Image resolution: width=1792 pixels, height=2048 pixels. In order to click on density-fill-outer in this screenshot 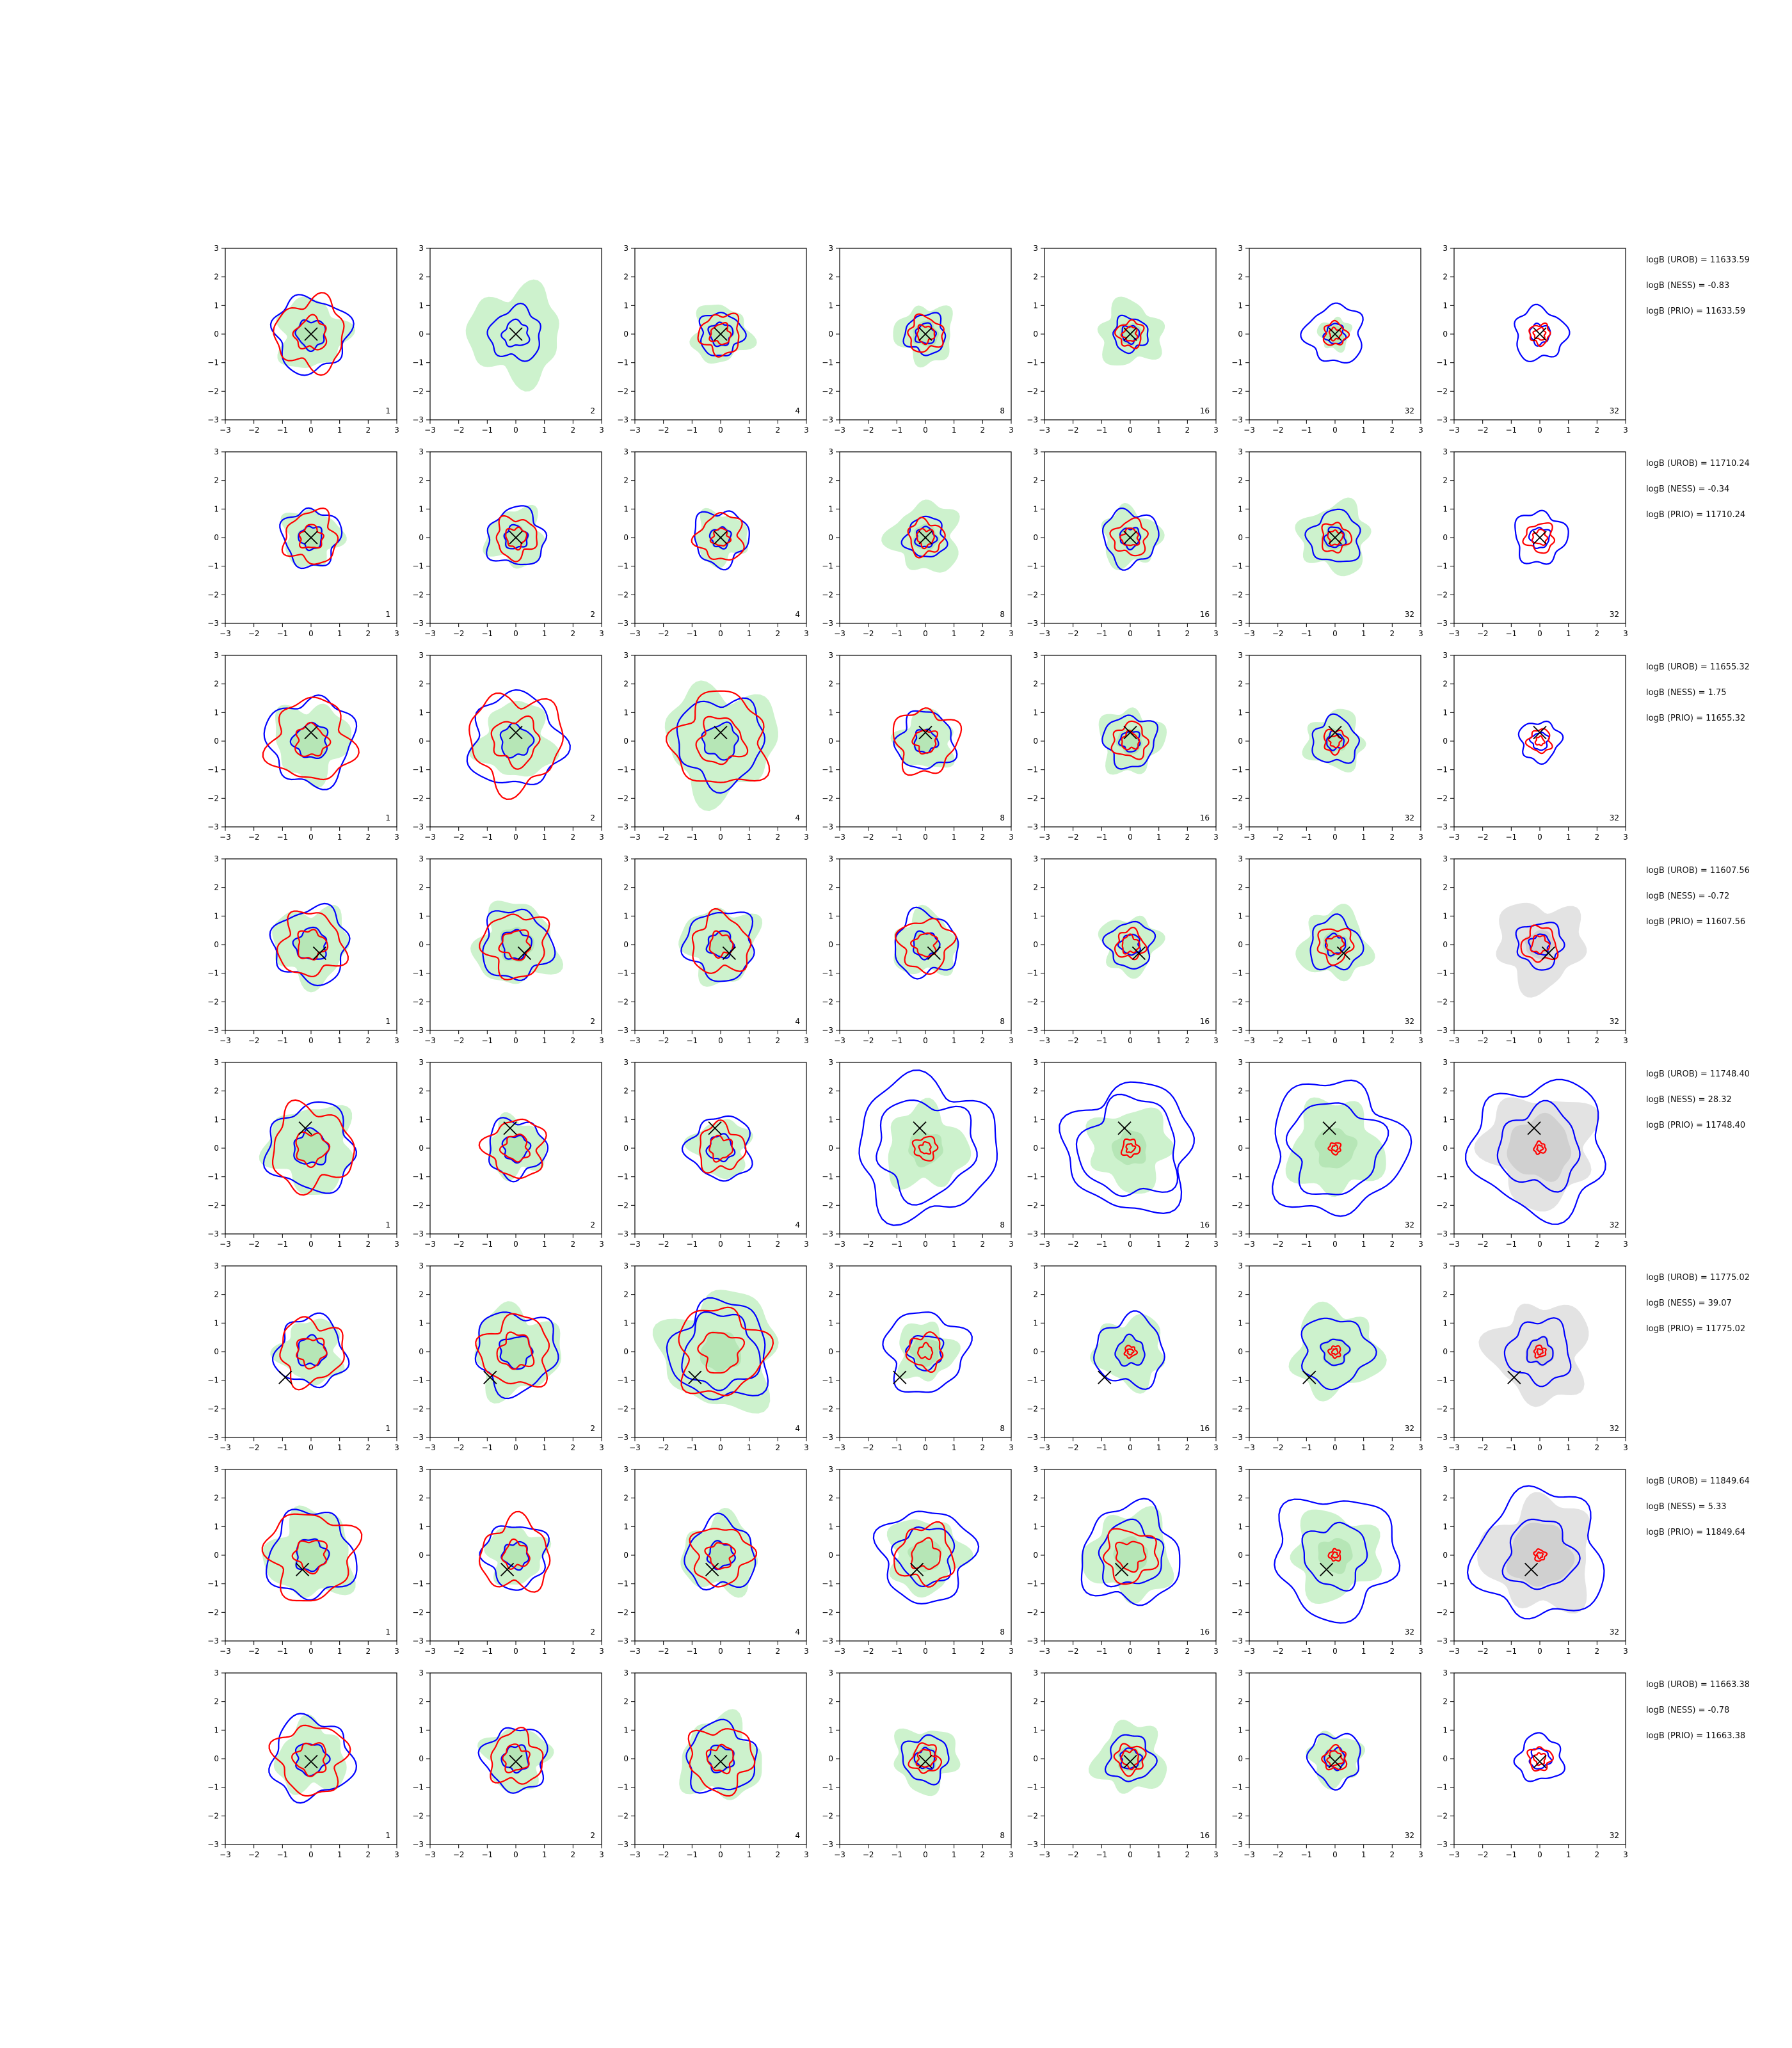, I will do `click(512, 335)`.